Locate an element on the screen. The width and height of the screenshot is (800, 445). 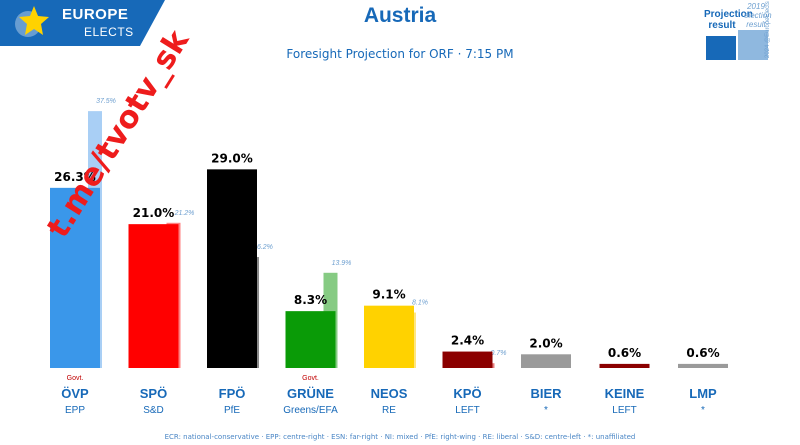
category-label-övp: ÖVP is located at coordinates (75, 393).